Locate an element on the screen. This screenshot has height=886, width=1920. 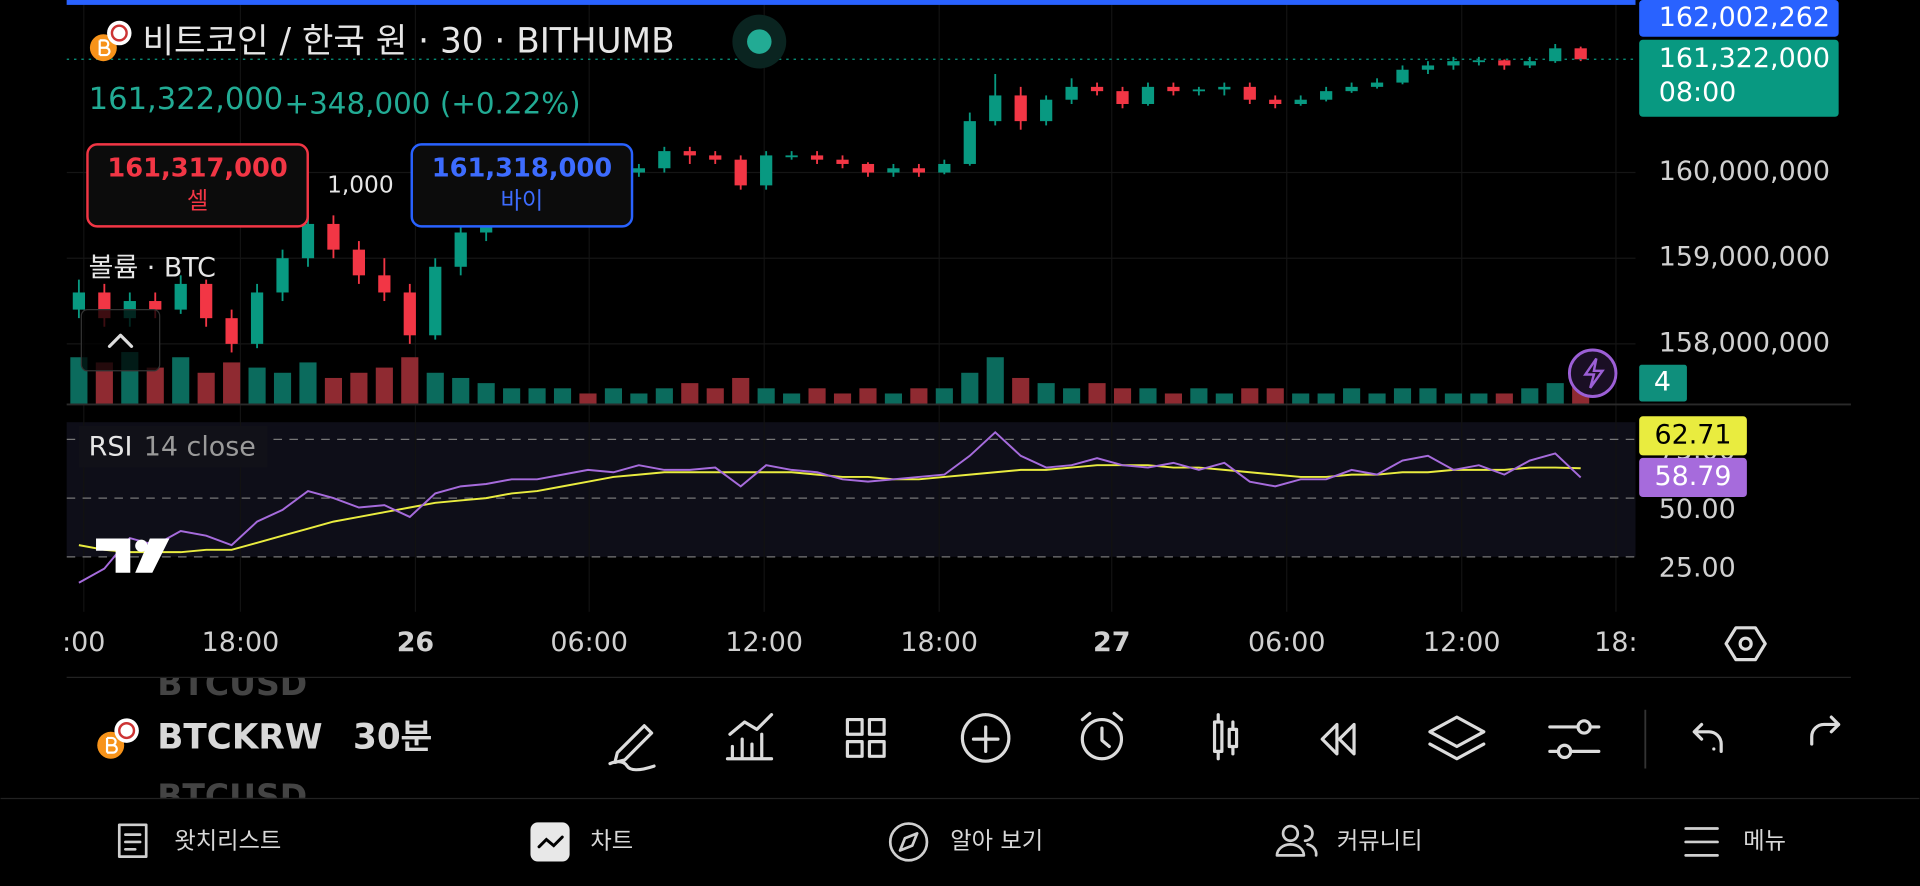
alert-tool is located at coordinates (1102, 736).